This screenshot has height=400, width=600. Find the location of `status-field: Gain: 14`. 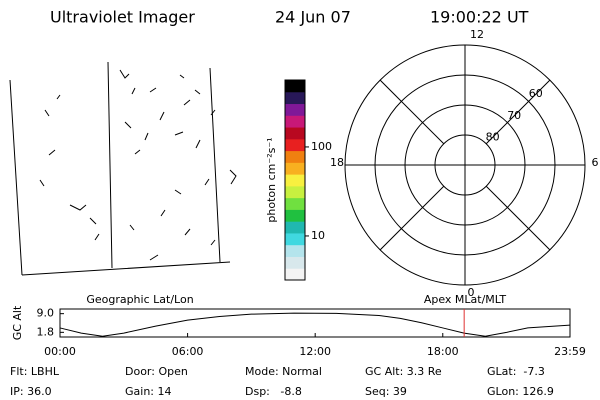

status-field: Gain: 14 is located at coordinates (148, 391).